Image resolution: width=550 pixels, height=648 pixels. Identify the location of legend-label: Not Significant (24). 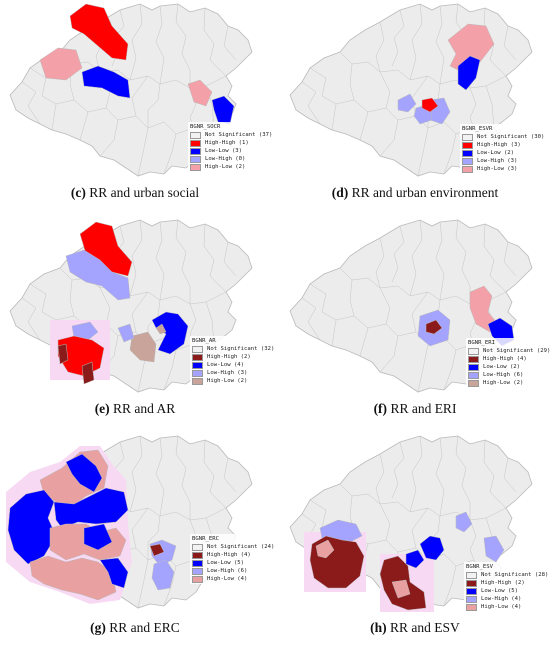
(241, 547).